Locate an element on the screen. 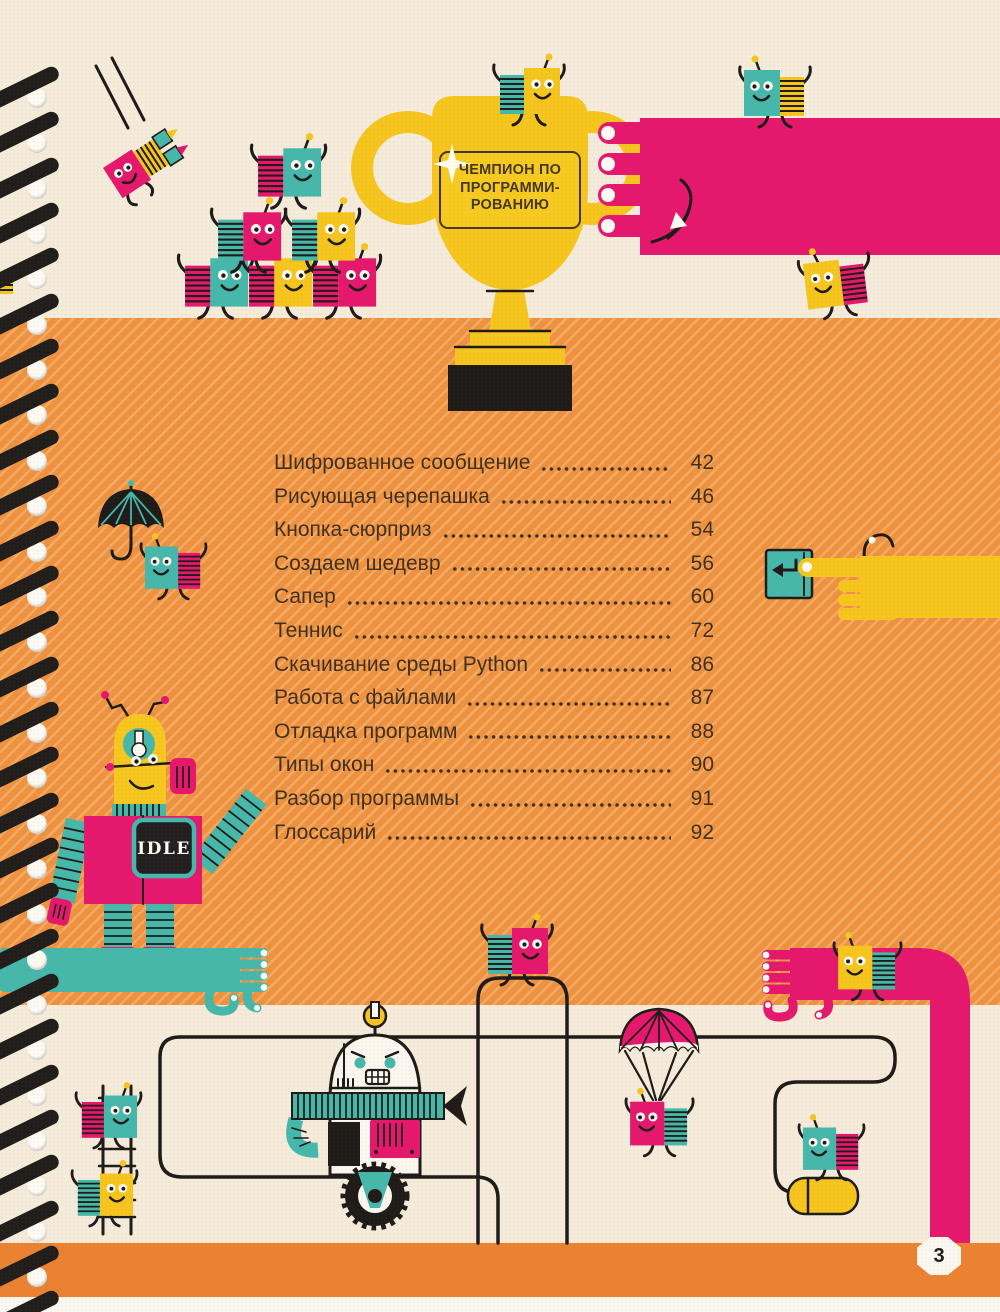 This screenshot has height=1312, width=1000. fist-fingers-icon is located at coordinates (645, 183).